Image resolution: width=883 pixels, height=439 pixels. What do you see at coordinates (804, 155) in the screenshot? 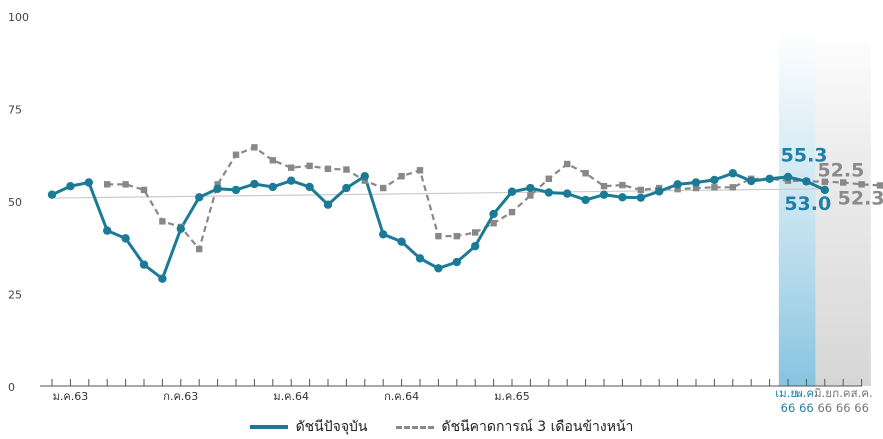
I see `callout-value: 55.3` at bounding box center [804, 155].